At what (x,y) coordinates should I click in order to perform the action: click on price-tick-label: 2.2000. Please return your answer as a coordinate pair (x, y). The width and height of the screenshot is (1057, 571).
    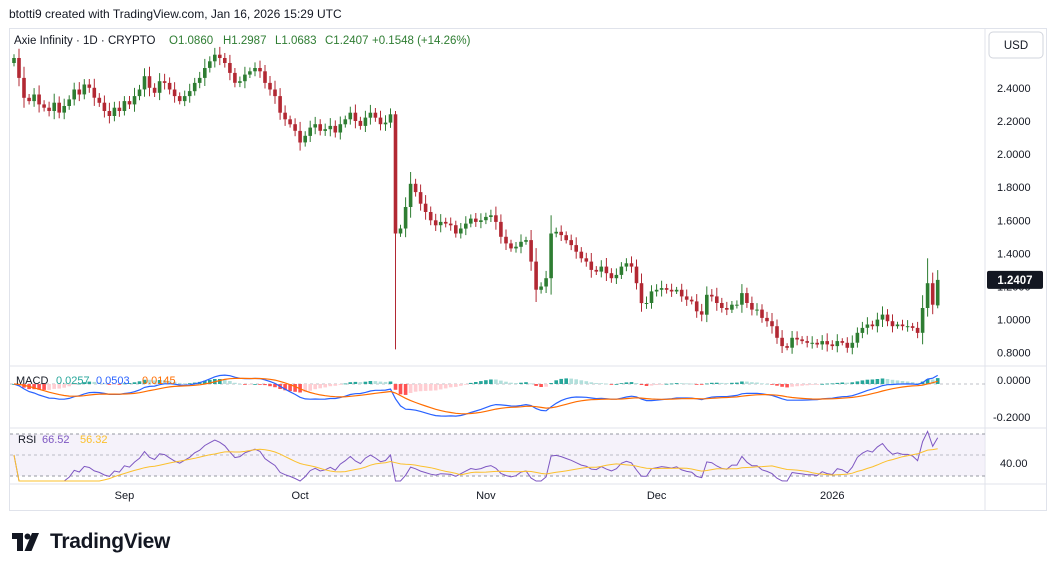
    Looking at the image, I should click on (1014, 122).